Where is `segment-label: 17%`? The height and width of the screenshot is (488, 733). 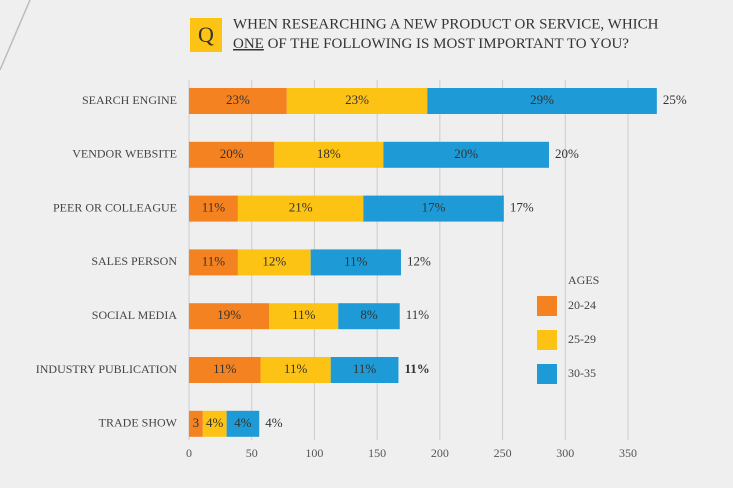
segment-label: 17% is located at coordinates (434, 207).